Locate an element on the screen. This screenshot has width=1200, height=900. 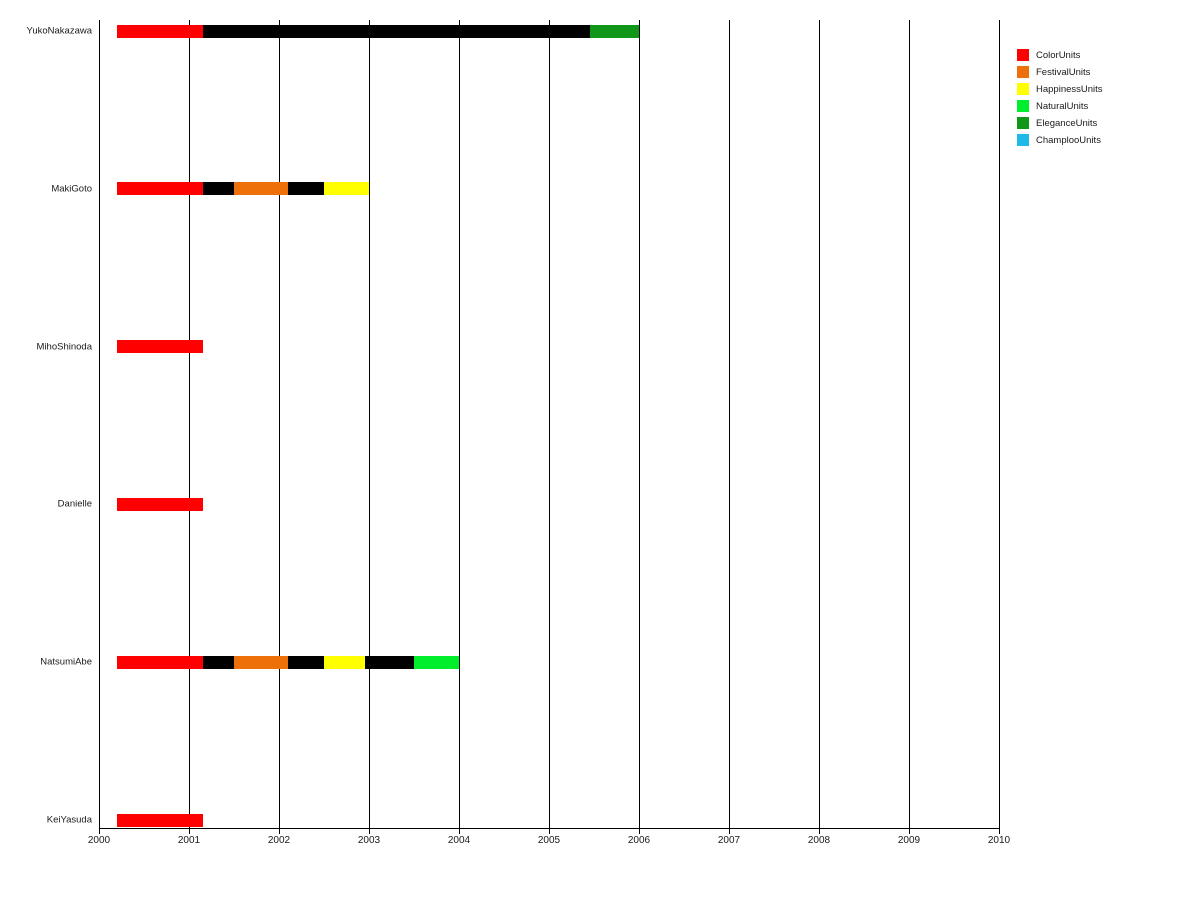
bar-segment-eleganceunits is located at coordinates (614, 31).